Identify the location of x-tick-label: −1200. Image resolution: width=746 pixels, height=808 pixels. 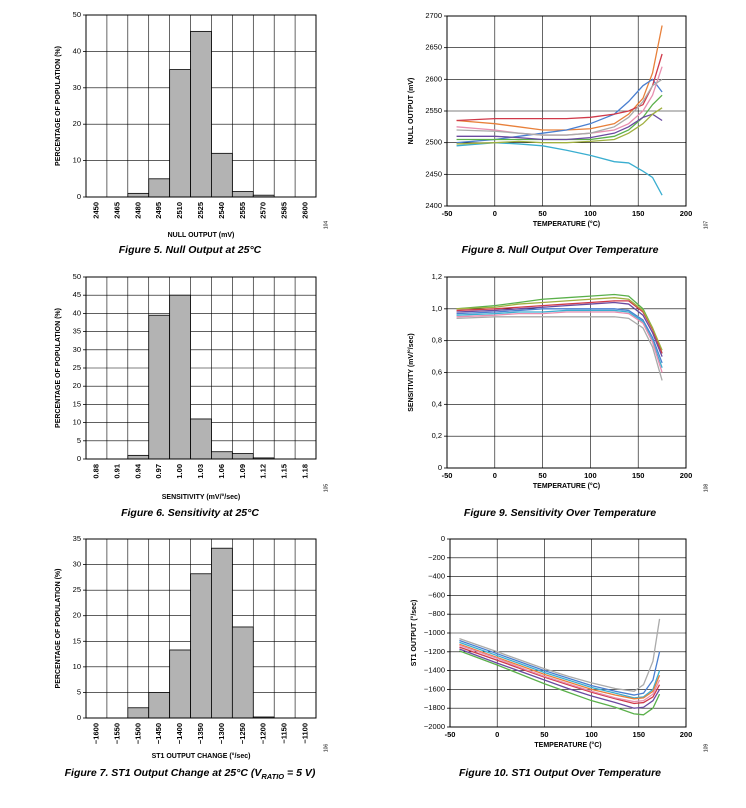
(263, 733).